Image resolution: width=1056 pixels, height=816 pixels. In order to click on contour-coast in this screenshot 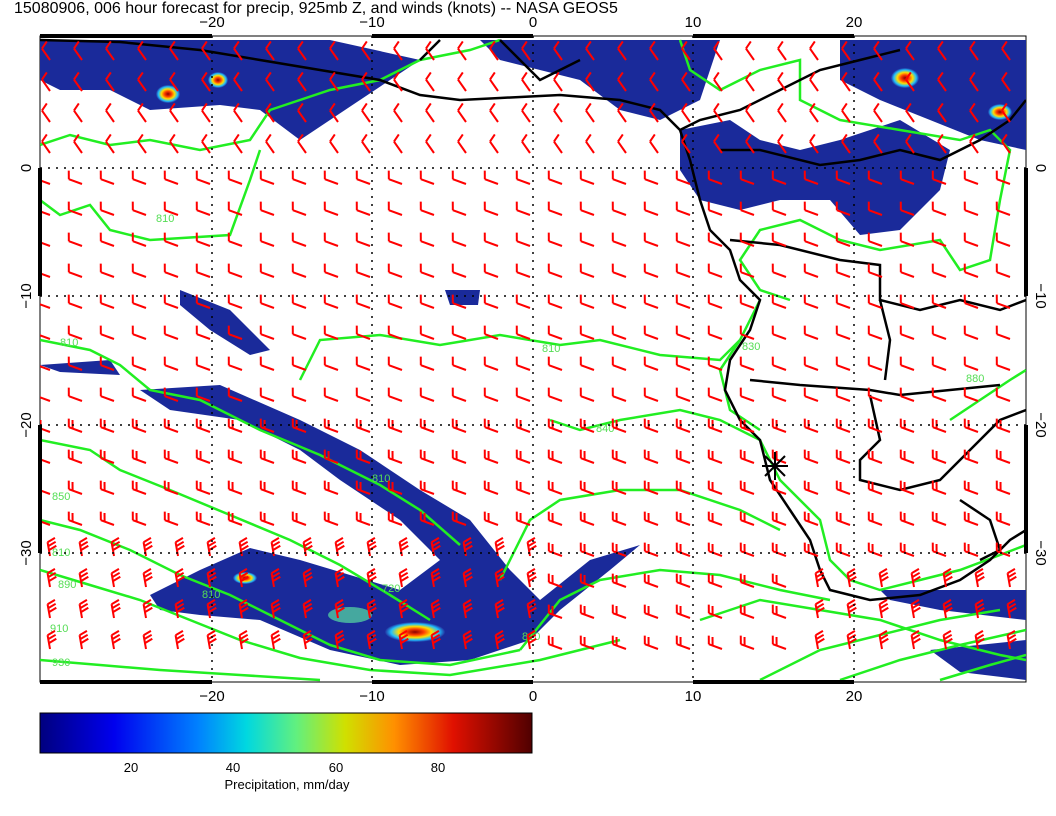, I will do `click(787, 500)`.